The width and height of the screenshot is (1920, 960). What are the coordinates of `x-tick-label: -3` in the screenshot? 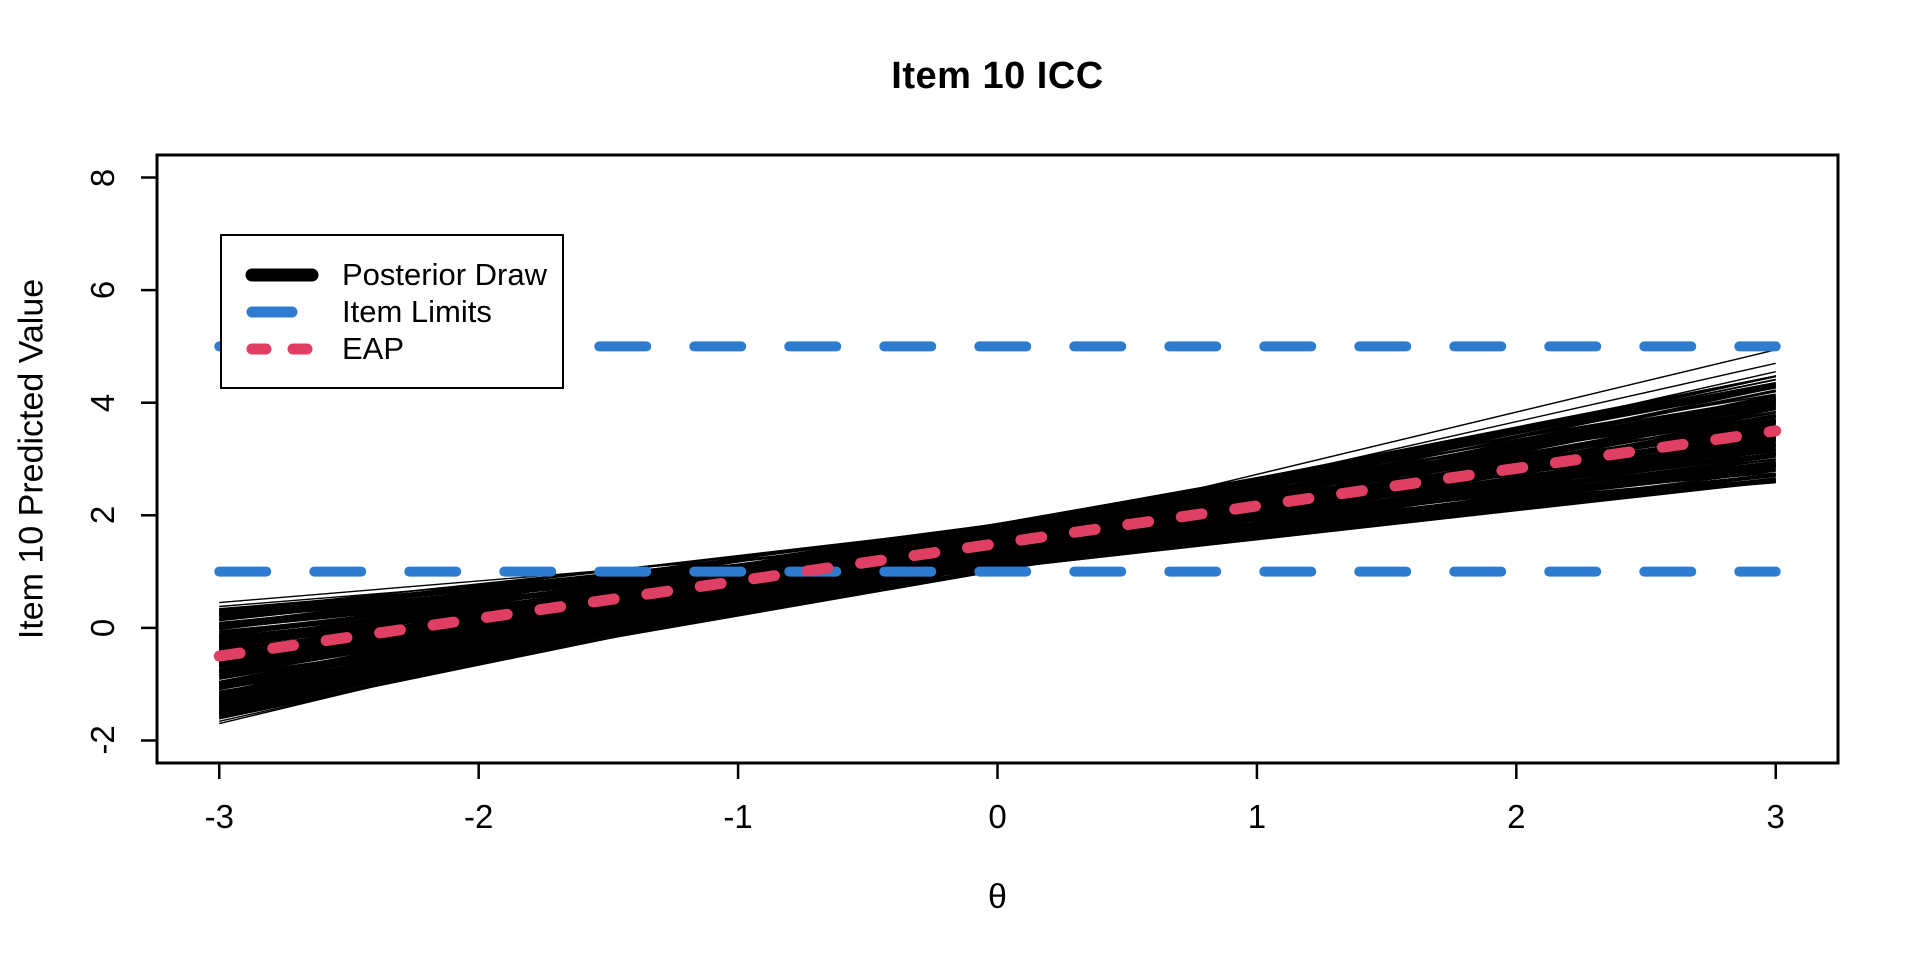 It's located at (219, 816).